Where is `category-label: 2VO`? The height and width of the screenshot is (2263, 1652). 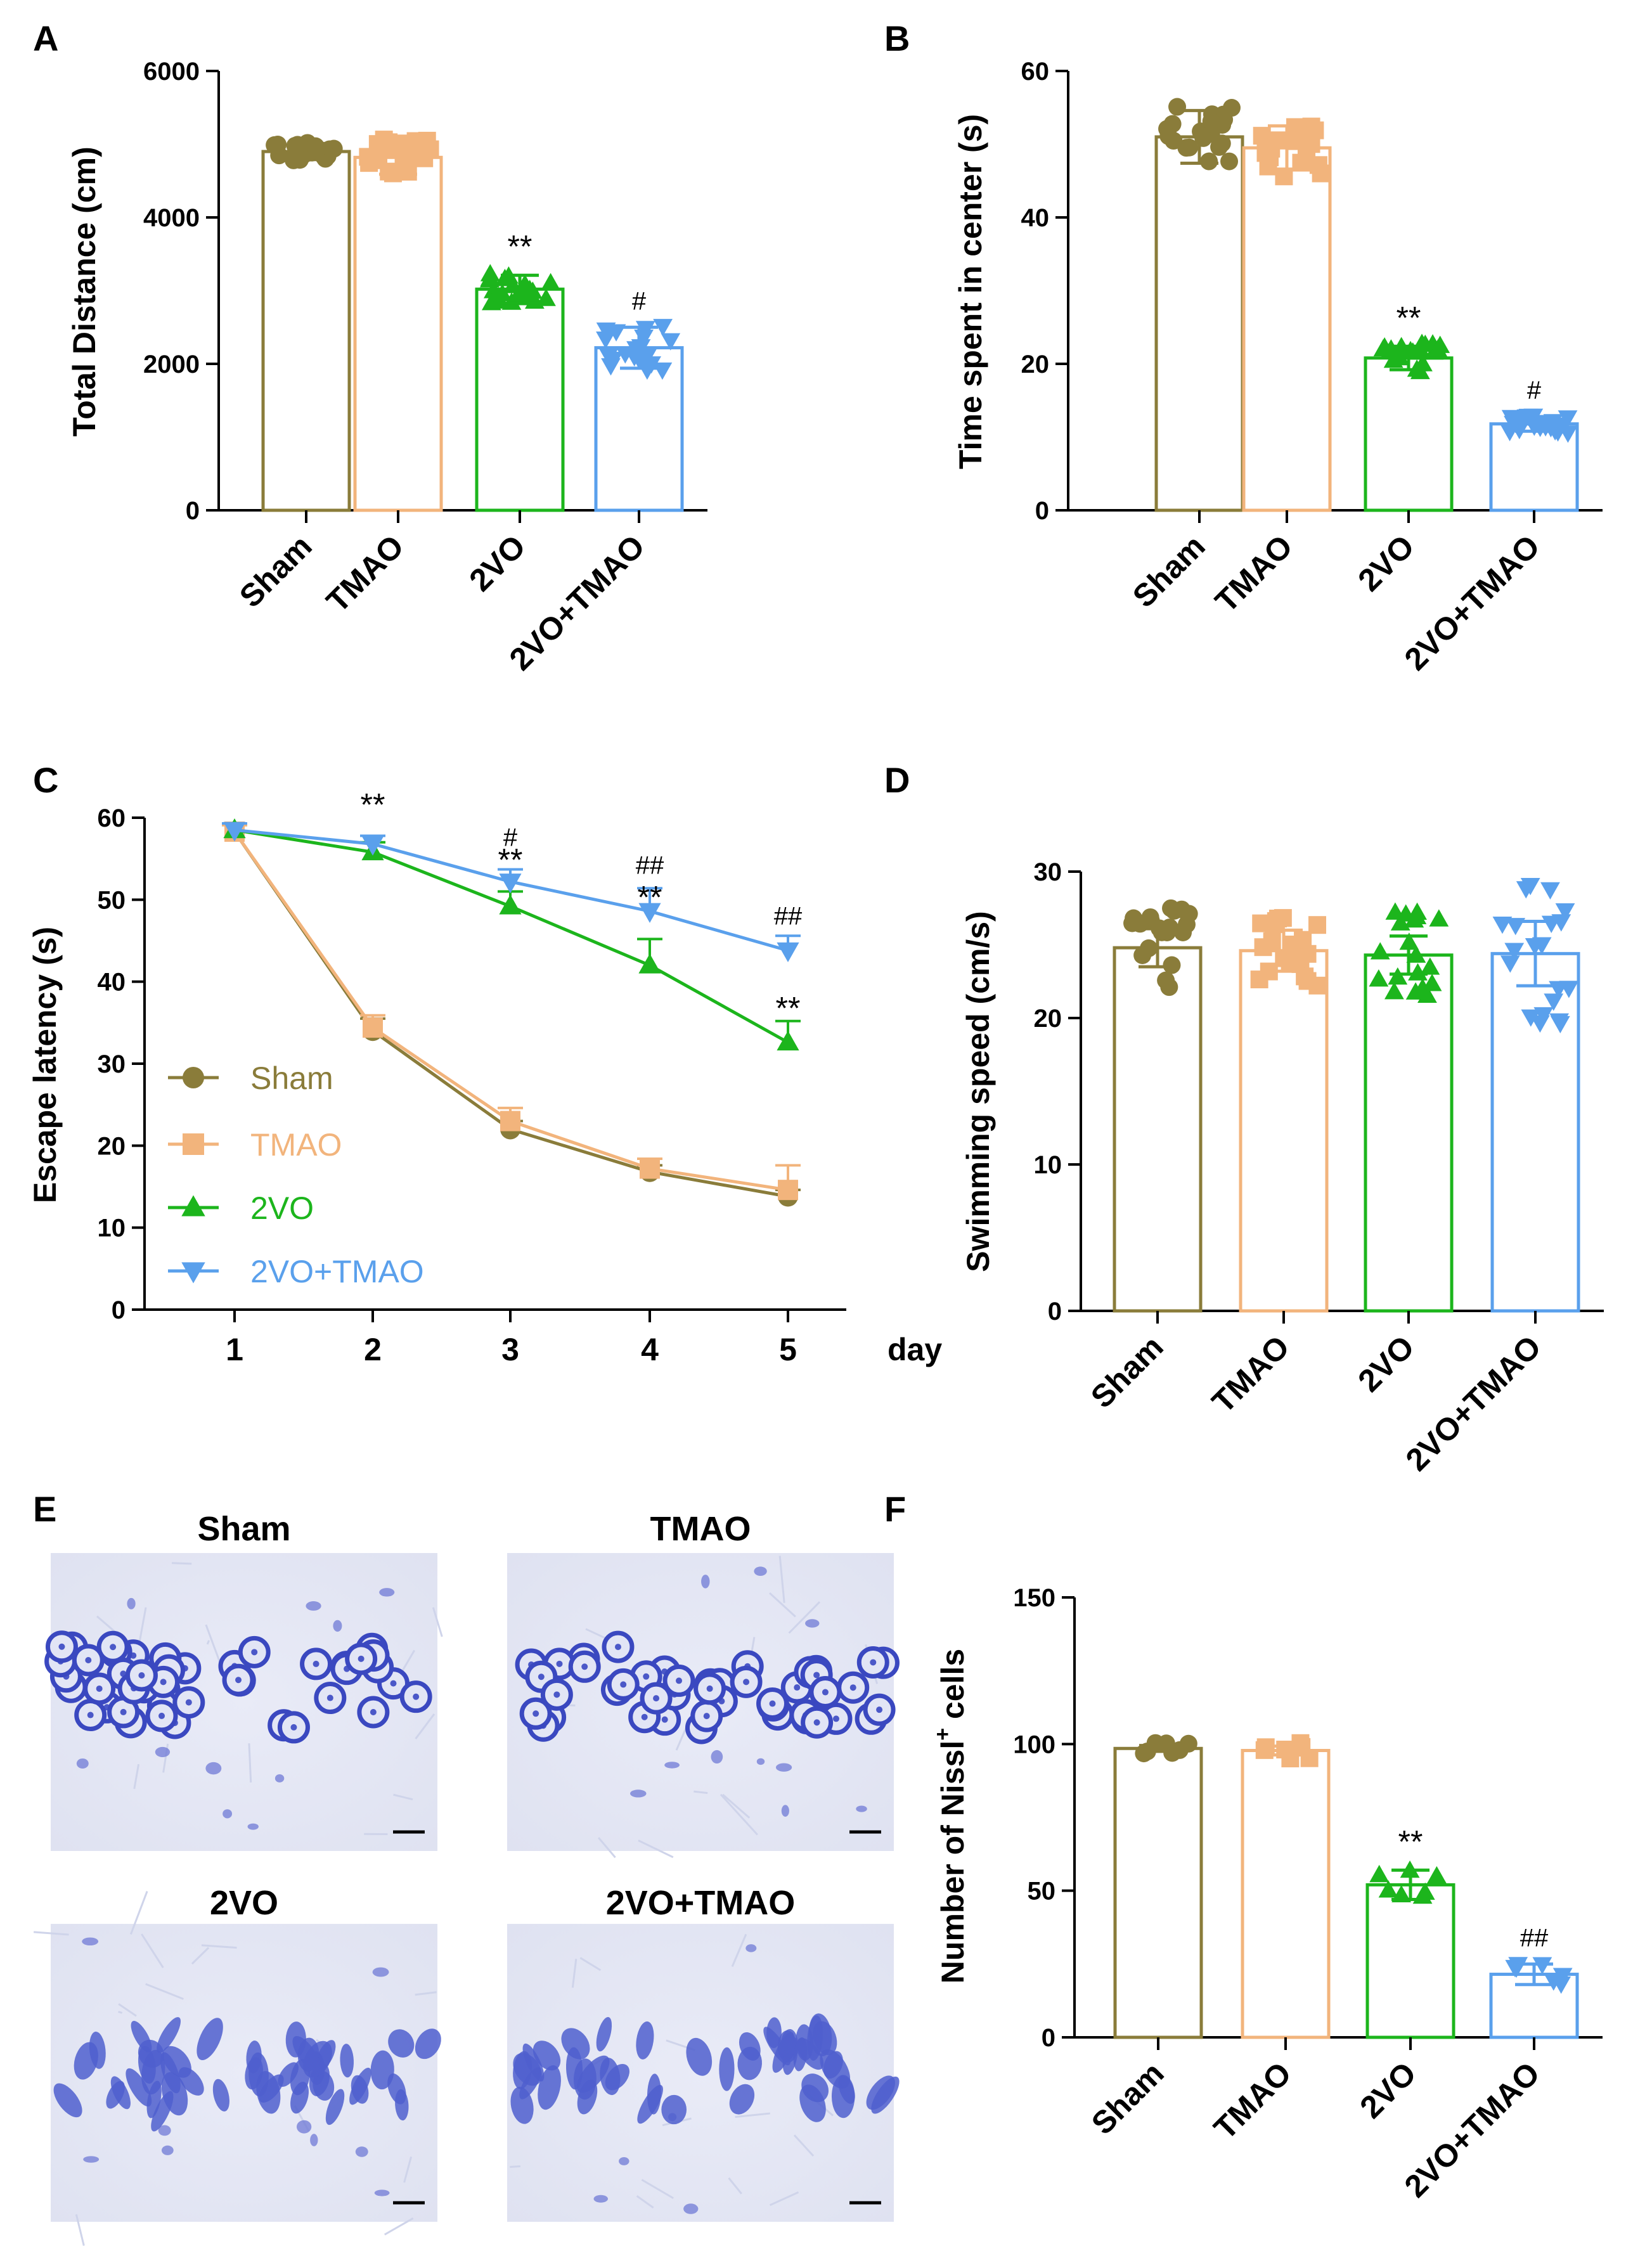 category-label: 2VO is located at coordinates (1386, 1363).